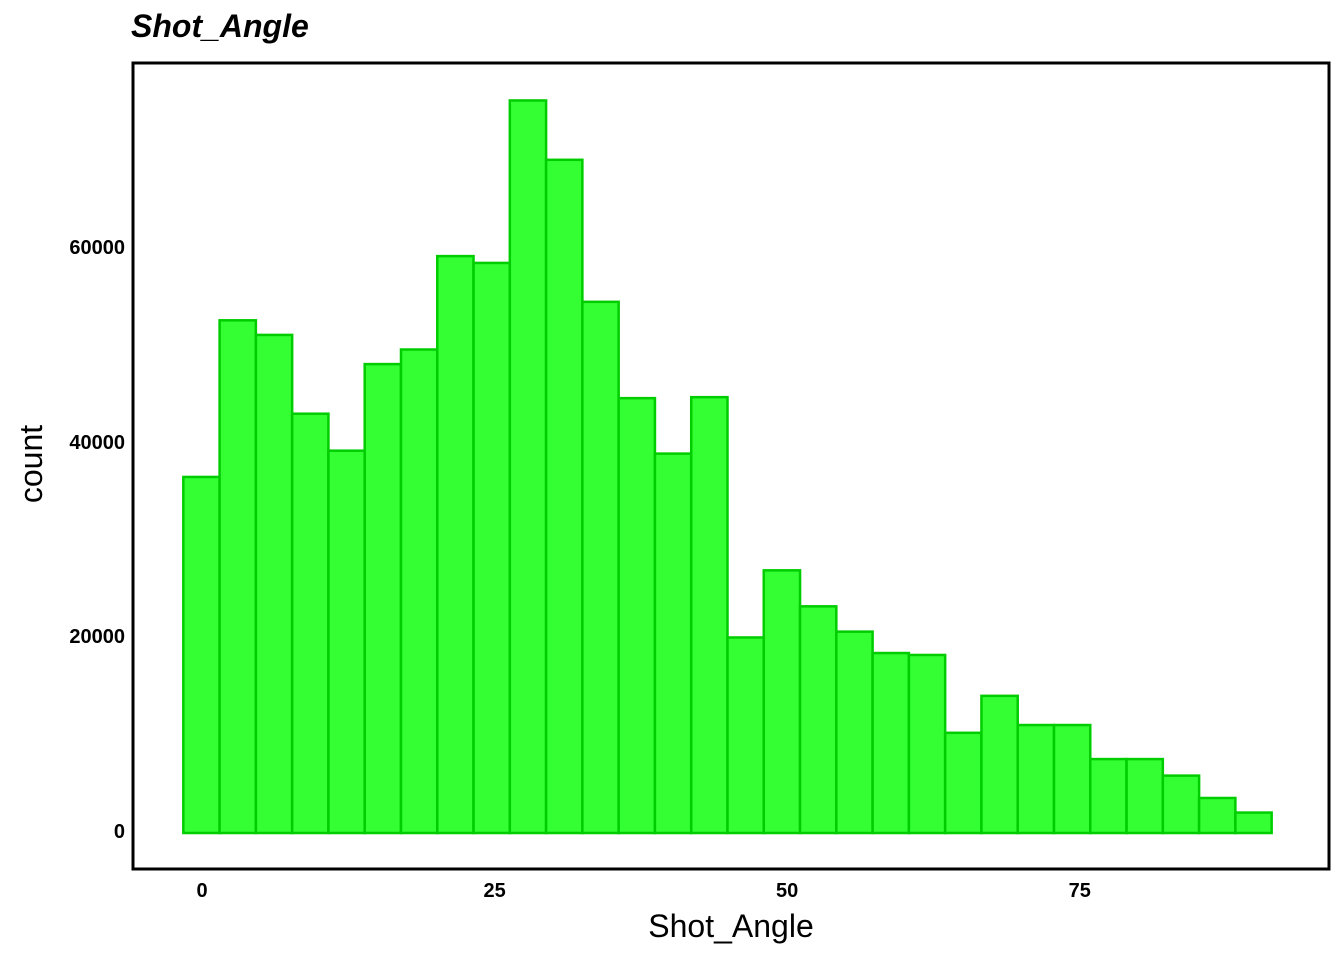 The width and height of the screenshot is (1344, 960). Describe the element at coordinates (97, 637) in the screenshot. I see `y-tick-label: 20000` at that location.